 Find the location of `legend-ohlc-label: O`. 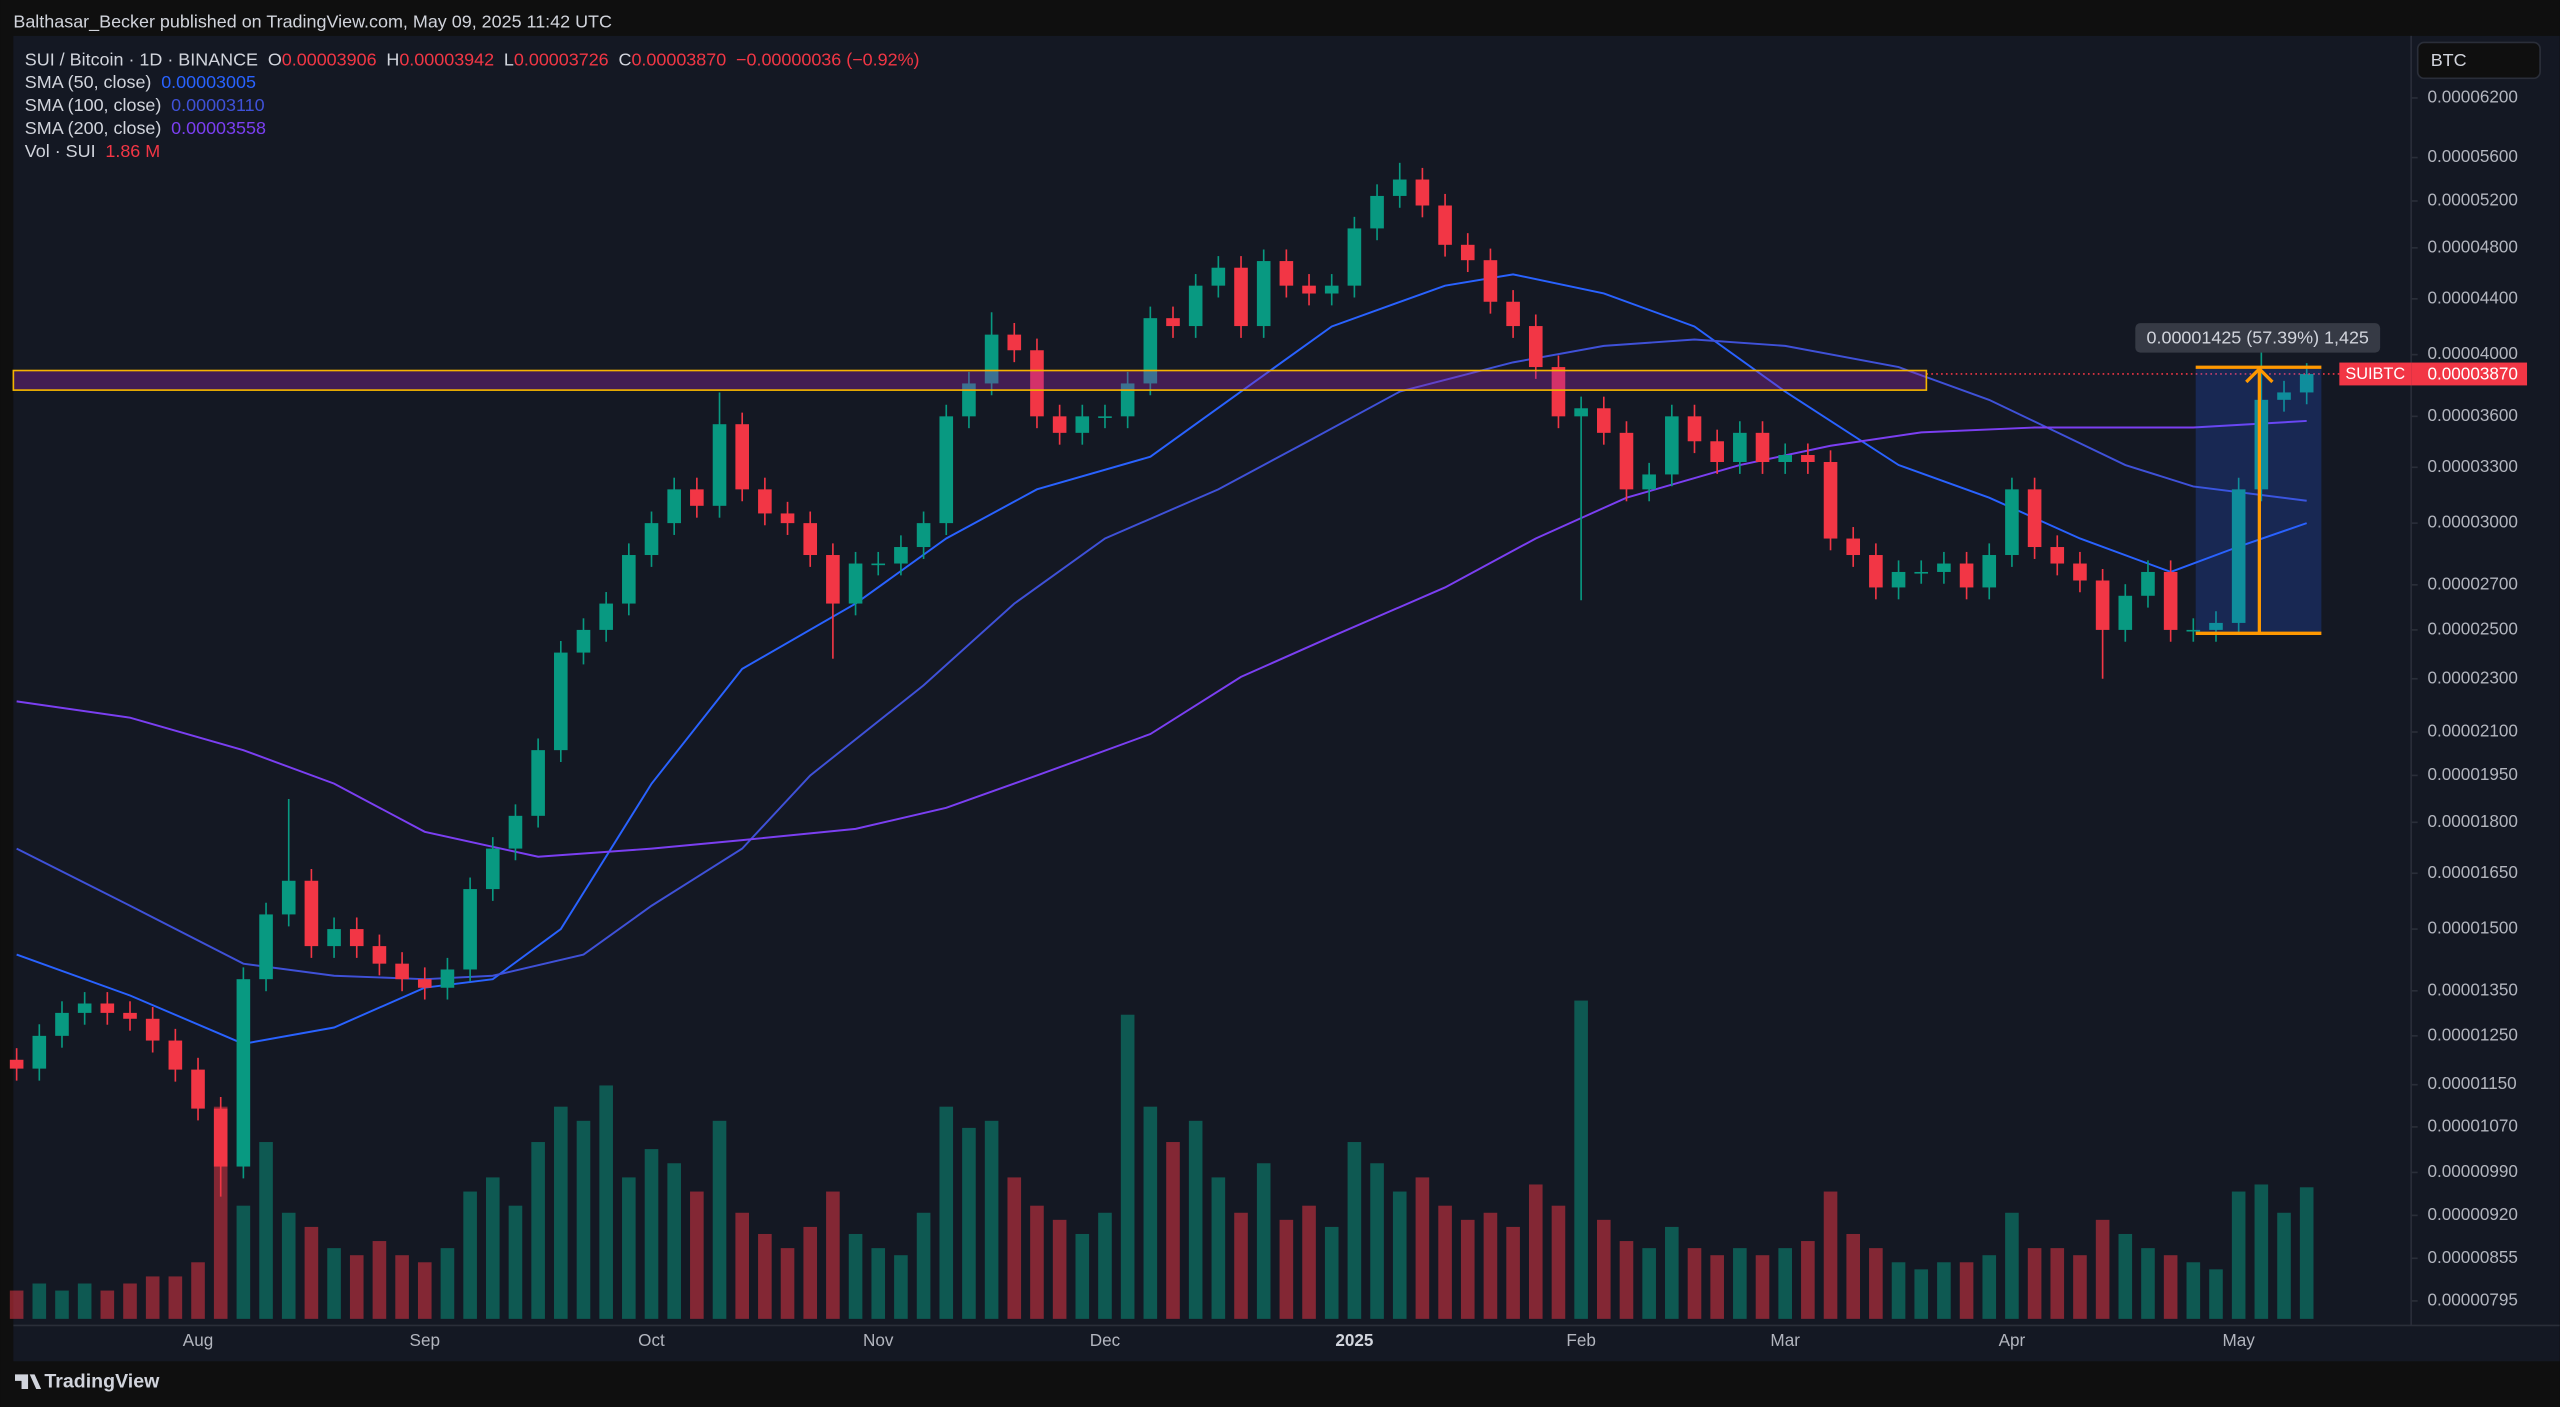

legend-ohlc-label: O is located at coordinates (275, 59).